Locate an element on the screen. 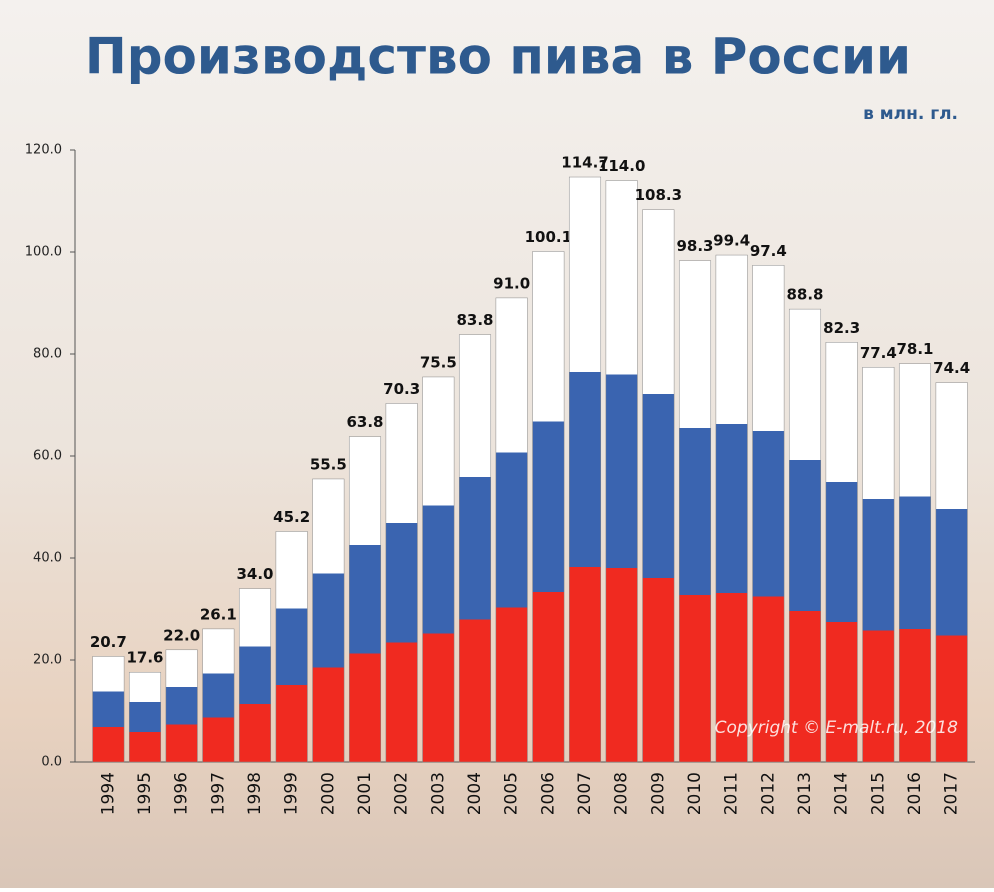 This screenshot has height=892, width=994. y-tick-label: 0.0 is located at coordinates (51, 762).